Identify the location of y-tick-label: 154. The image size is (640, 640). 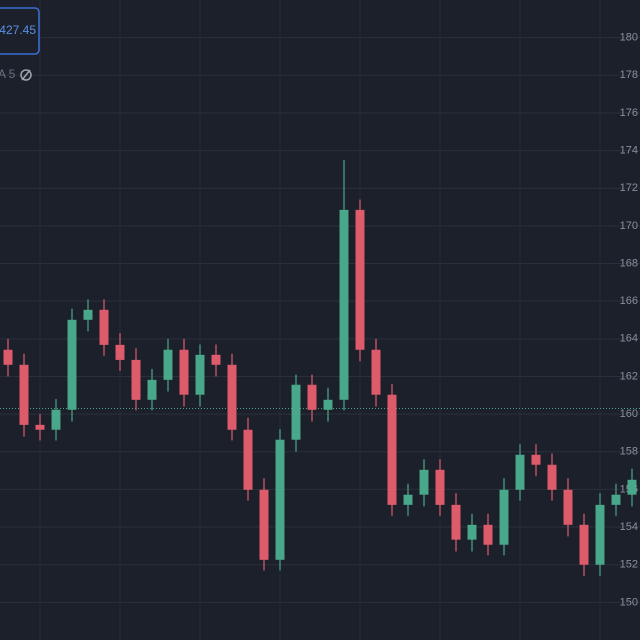
(629, 527).